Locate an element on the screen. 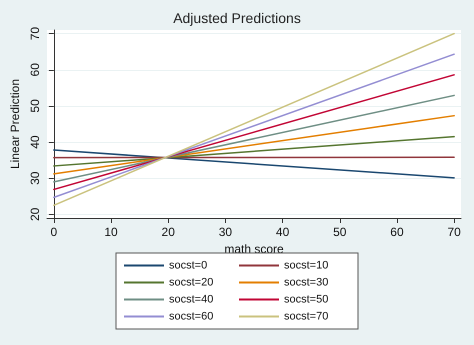 This screenshot has height=345, width=474. x-tick-label: 10 is located at coordinates (111, 232).